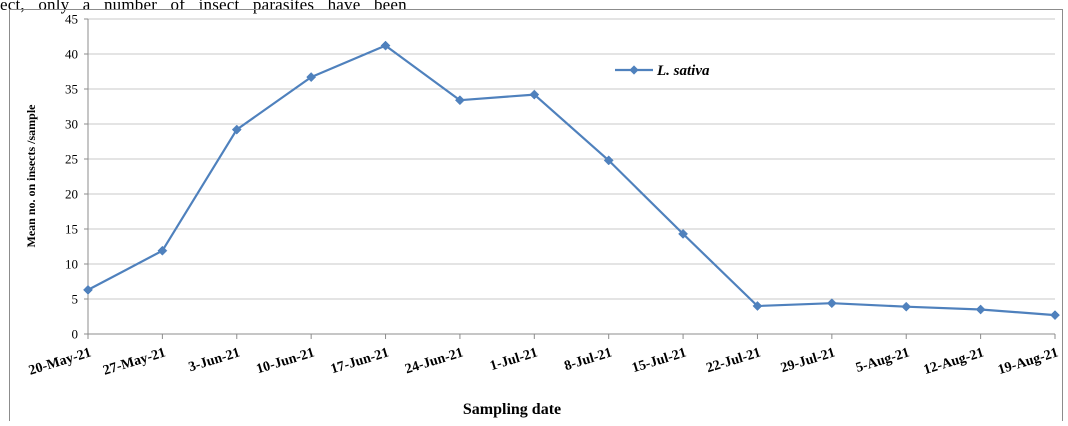  Describe the element at coordinates (683, 71) in the screenshot. I see `legend-label: L. sativa` at that location.